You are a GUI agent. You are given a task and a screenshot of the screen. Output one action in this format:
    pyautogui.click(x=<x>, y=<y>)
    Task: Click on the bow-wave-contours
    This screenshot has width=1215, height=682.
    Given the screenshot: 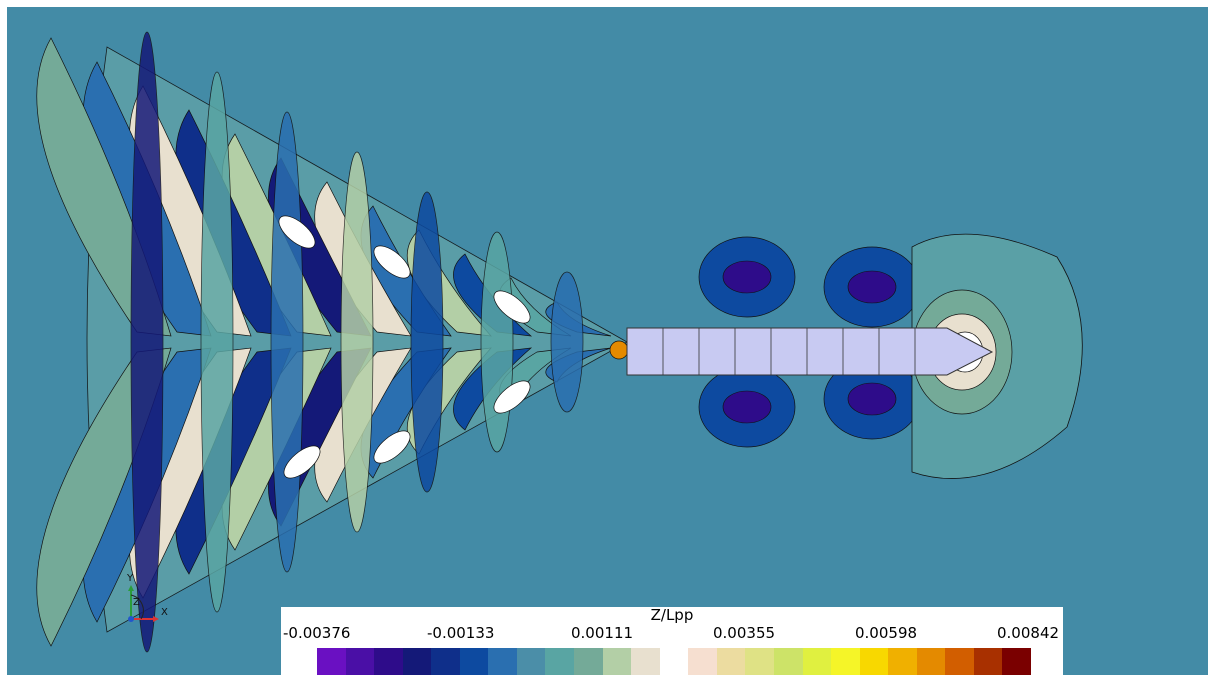 What is the action you would take?
    pyautogui.click(x=846, y=356)
    